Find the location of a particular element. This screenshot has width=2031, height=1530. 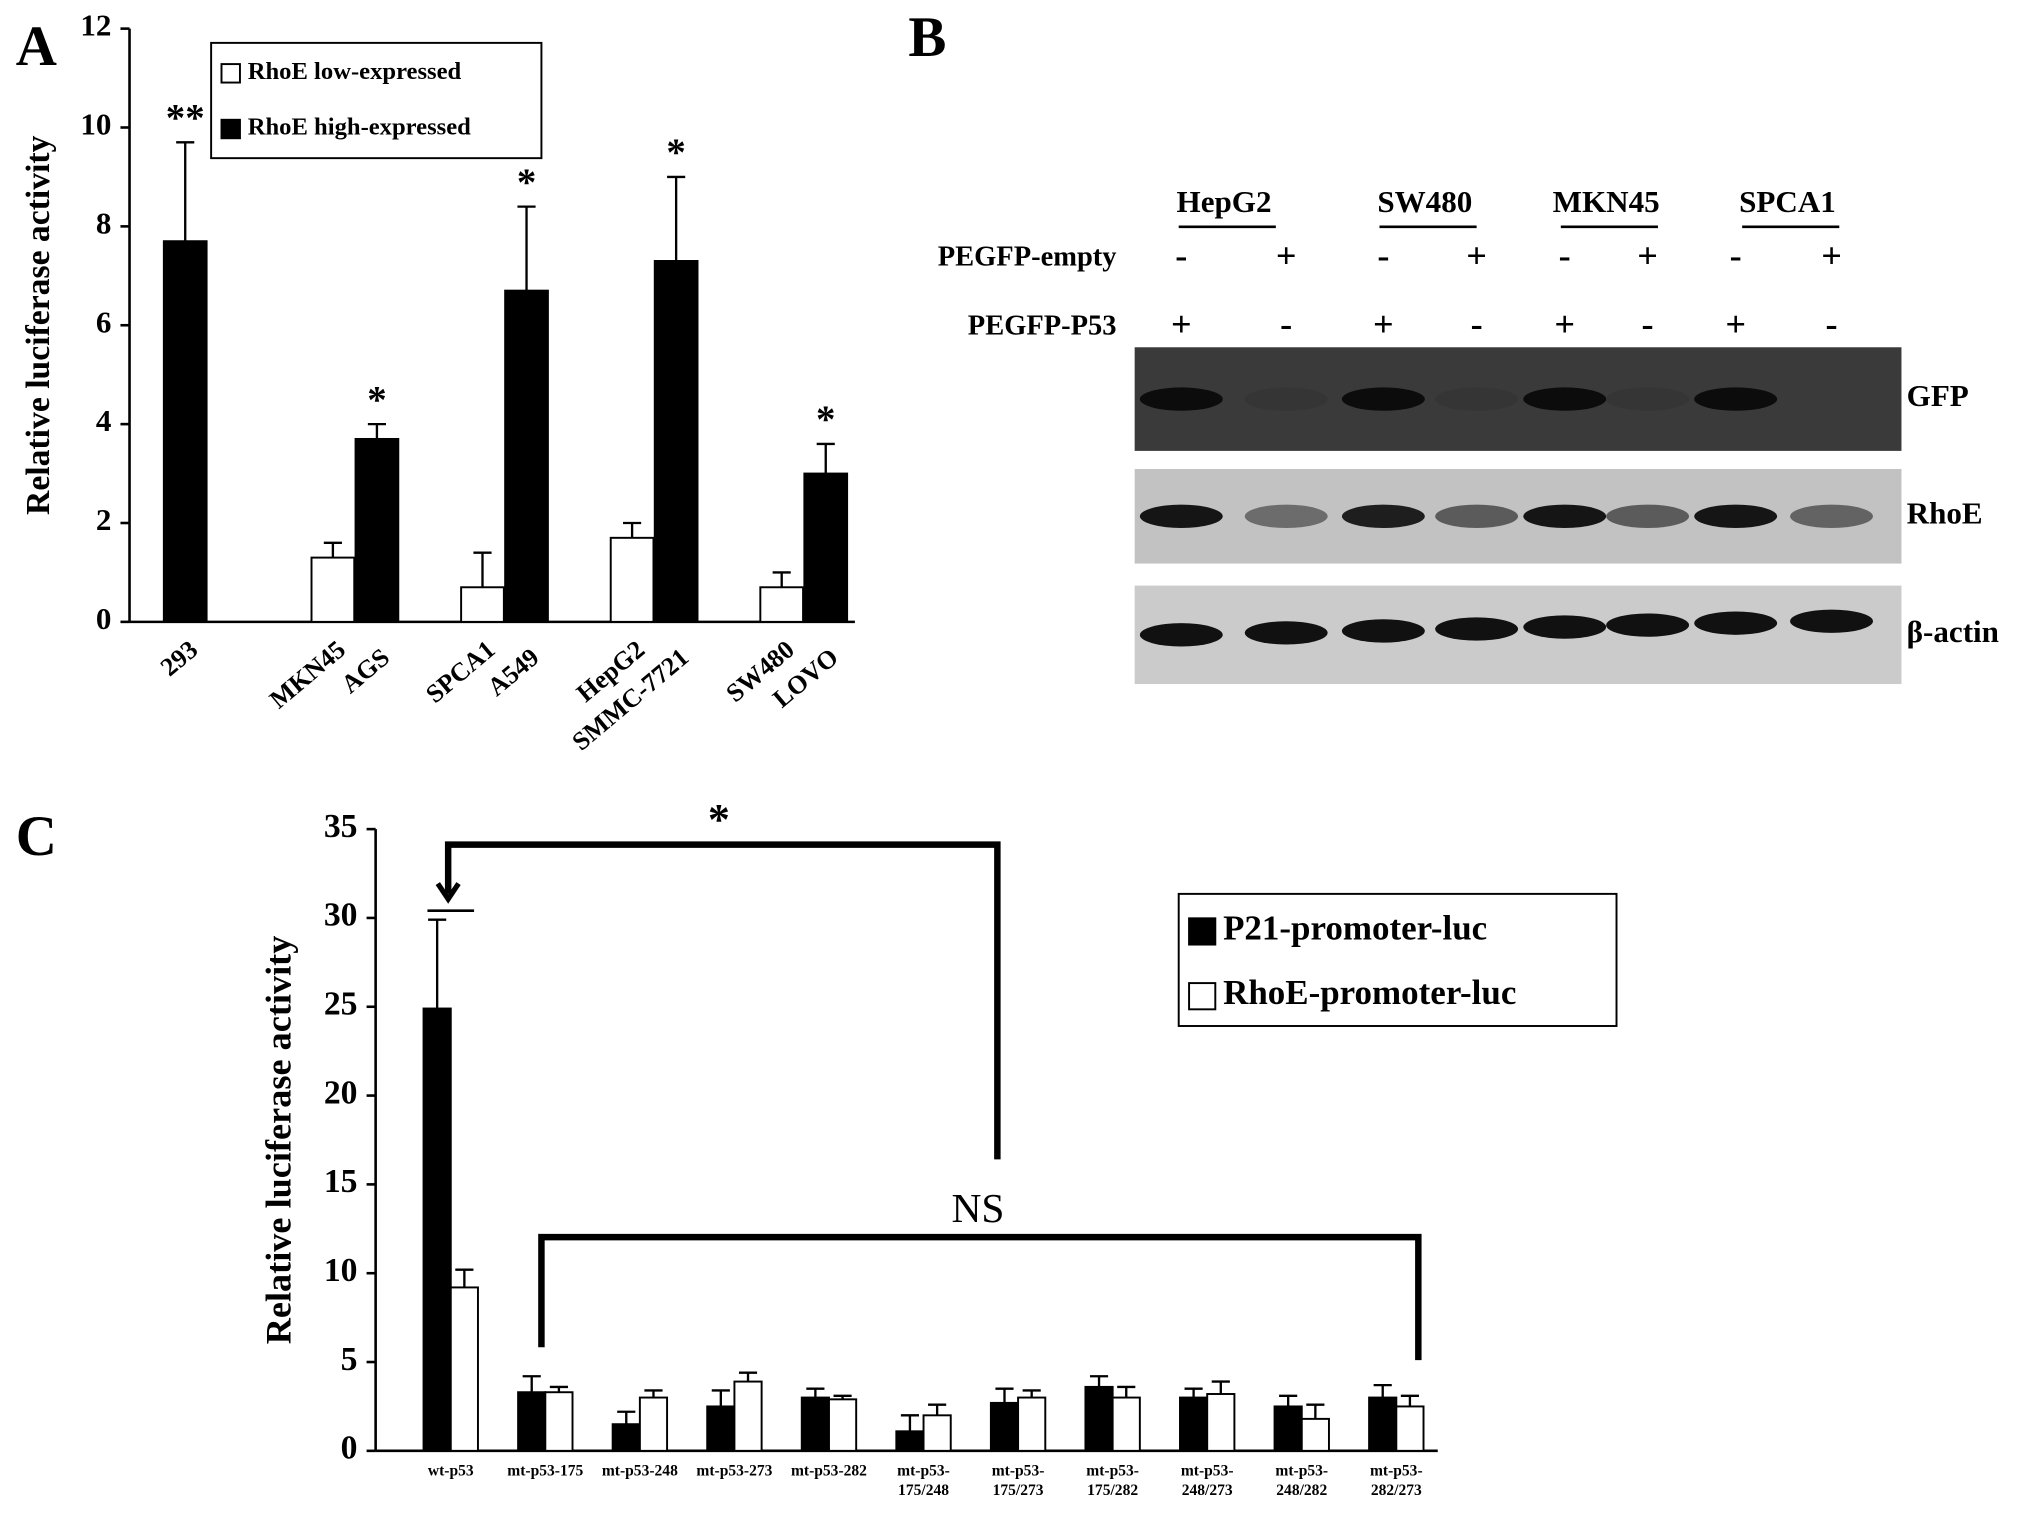

band-label: β-actin is located at coordinates (1953, 631).